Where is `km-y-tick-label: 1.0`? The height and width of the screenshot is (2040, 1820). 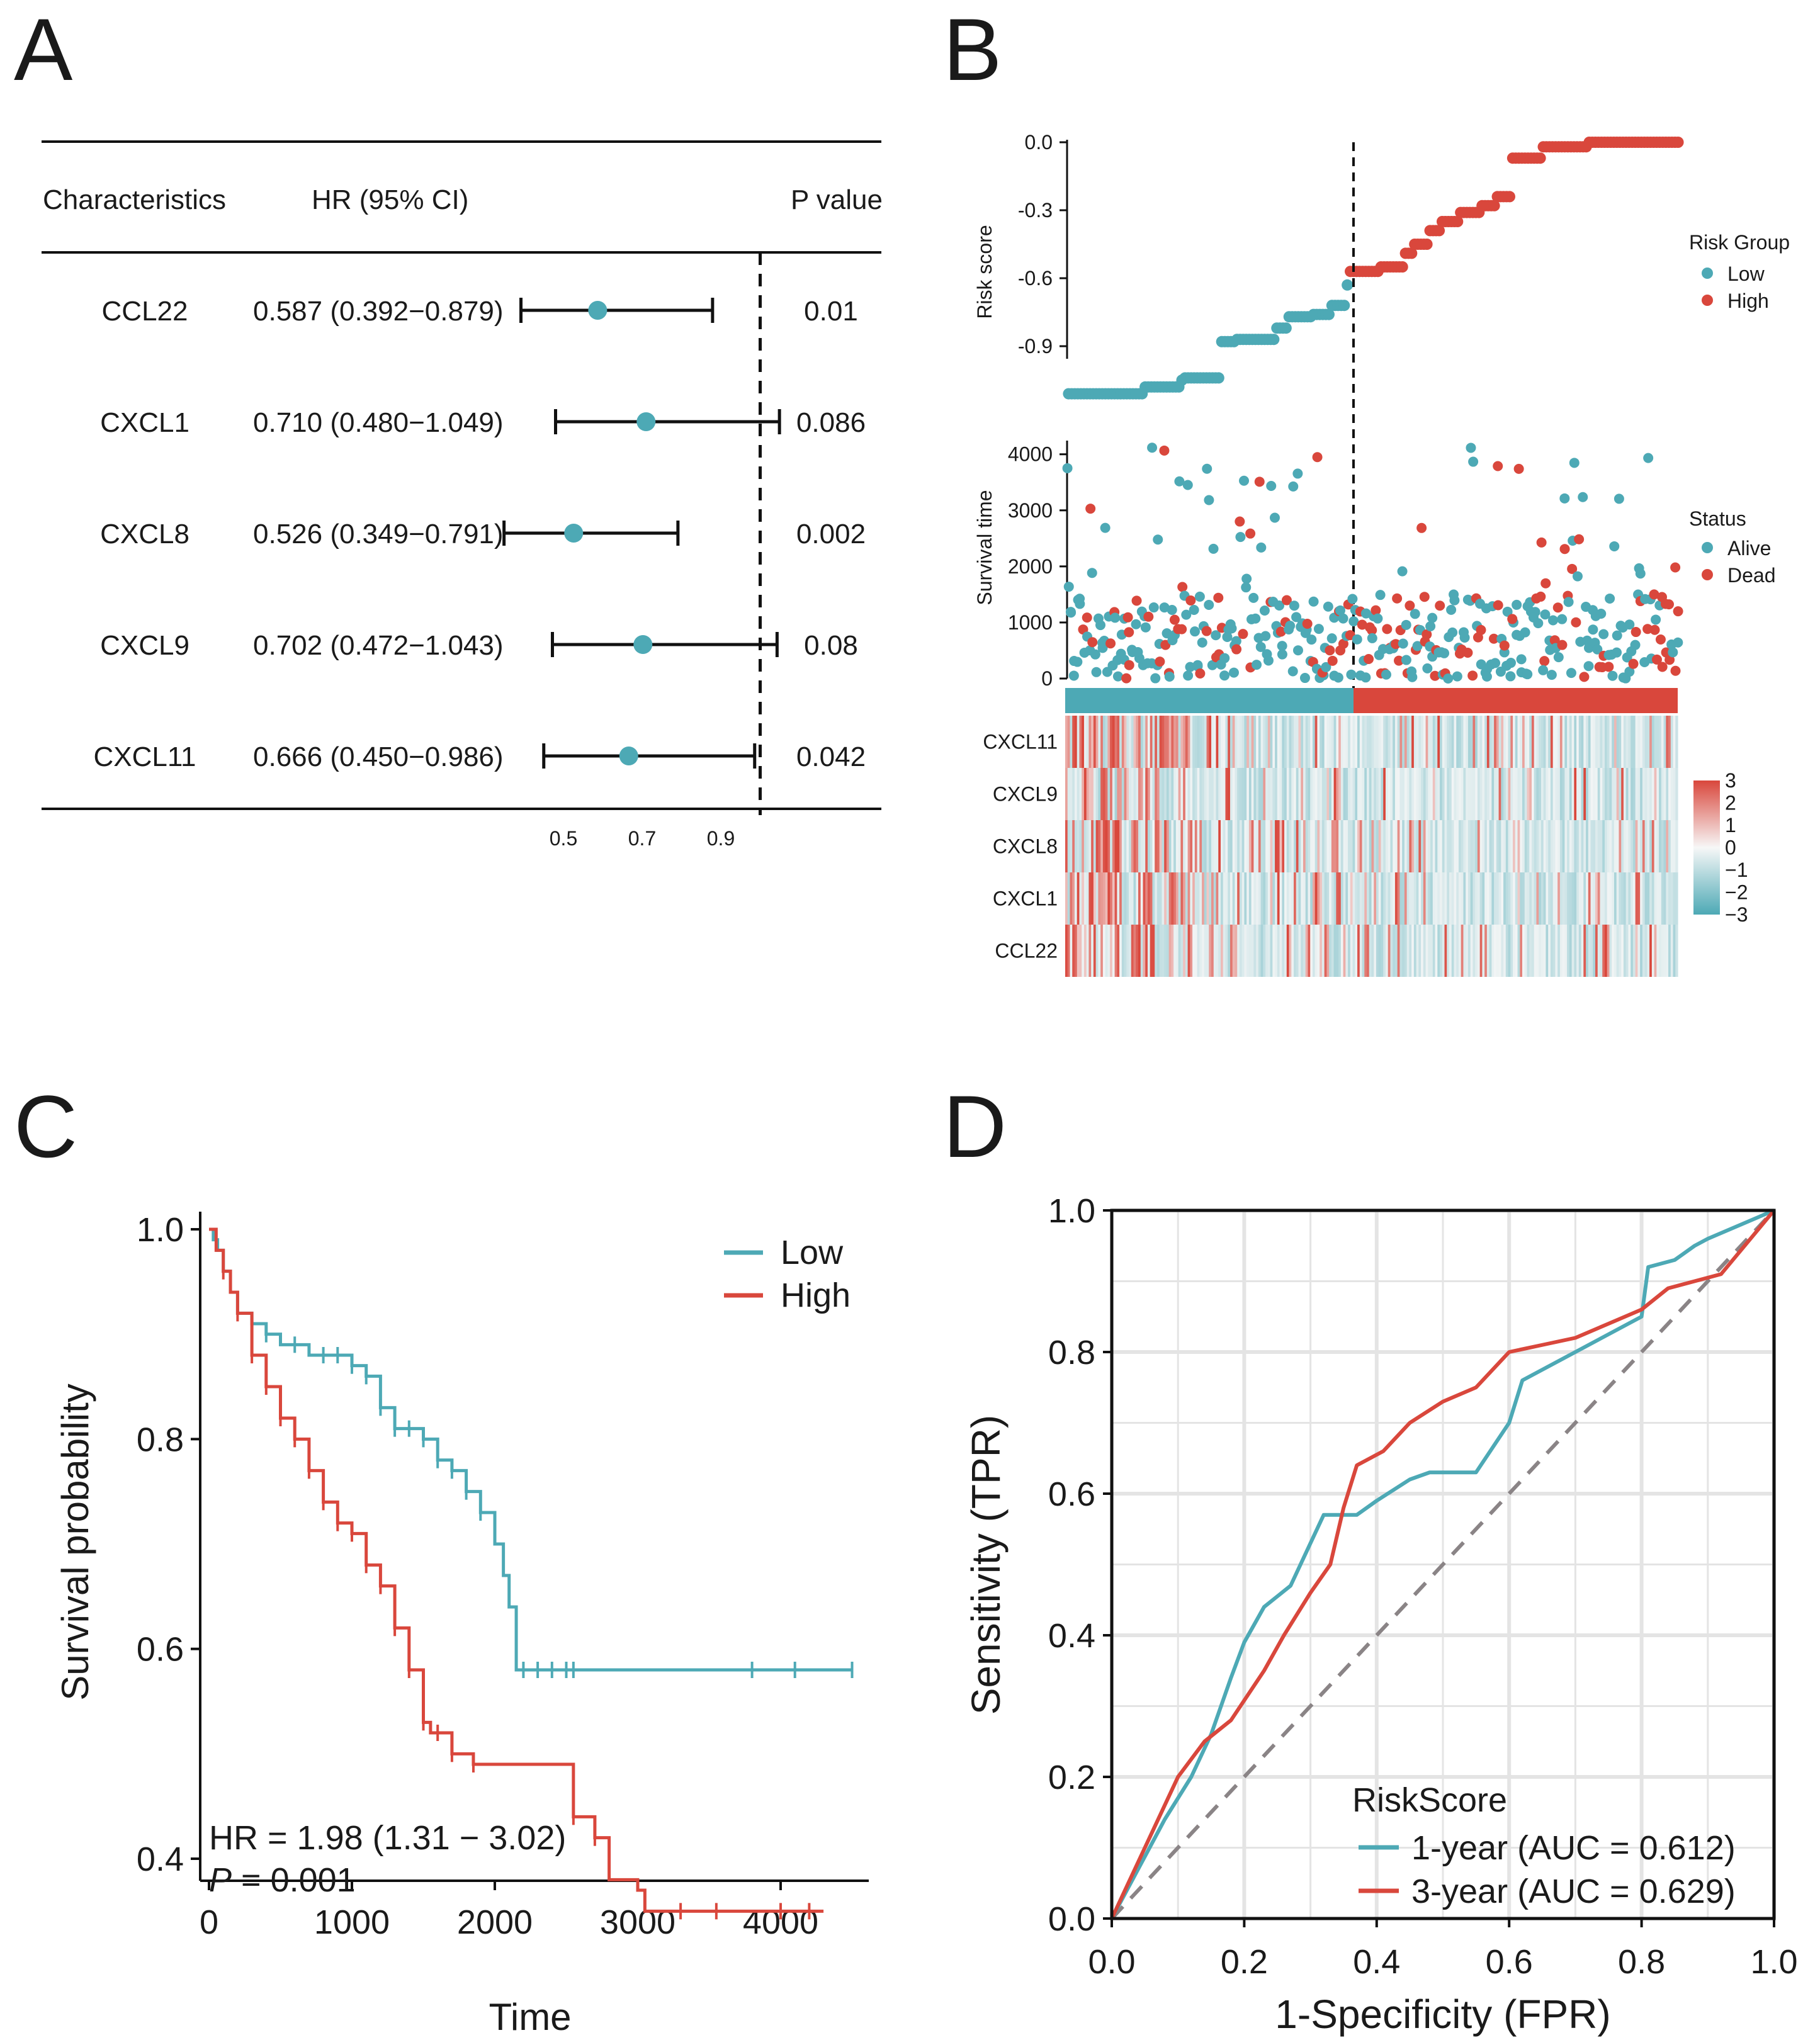
km-y-tick-label: 1.0 is located at coordinates (160, 1230).